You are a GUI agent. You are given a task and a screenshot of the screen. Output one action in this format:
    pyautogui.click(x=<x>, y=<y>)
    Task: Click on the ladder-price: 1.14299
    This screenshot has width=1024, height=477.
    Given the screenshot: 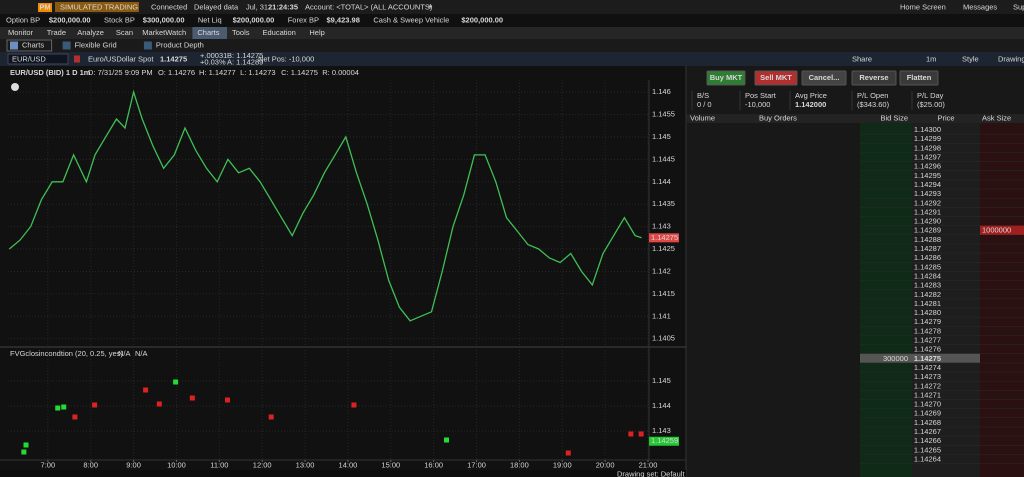 What is the action you would take?
    pyautogui.click(x=927, y=138)
    